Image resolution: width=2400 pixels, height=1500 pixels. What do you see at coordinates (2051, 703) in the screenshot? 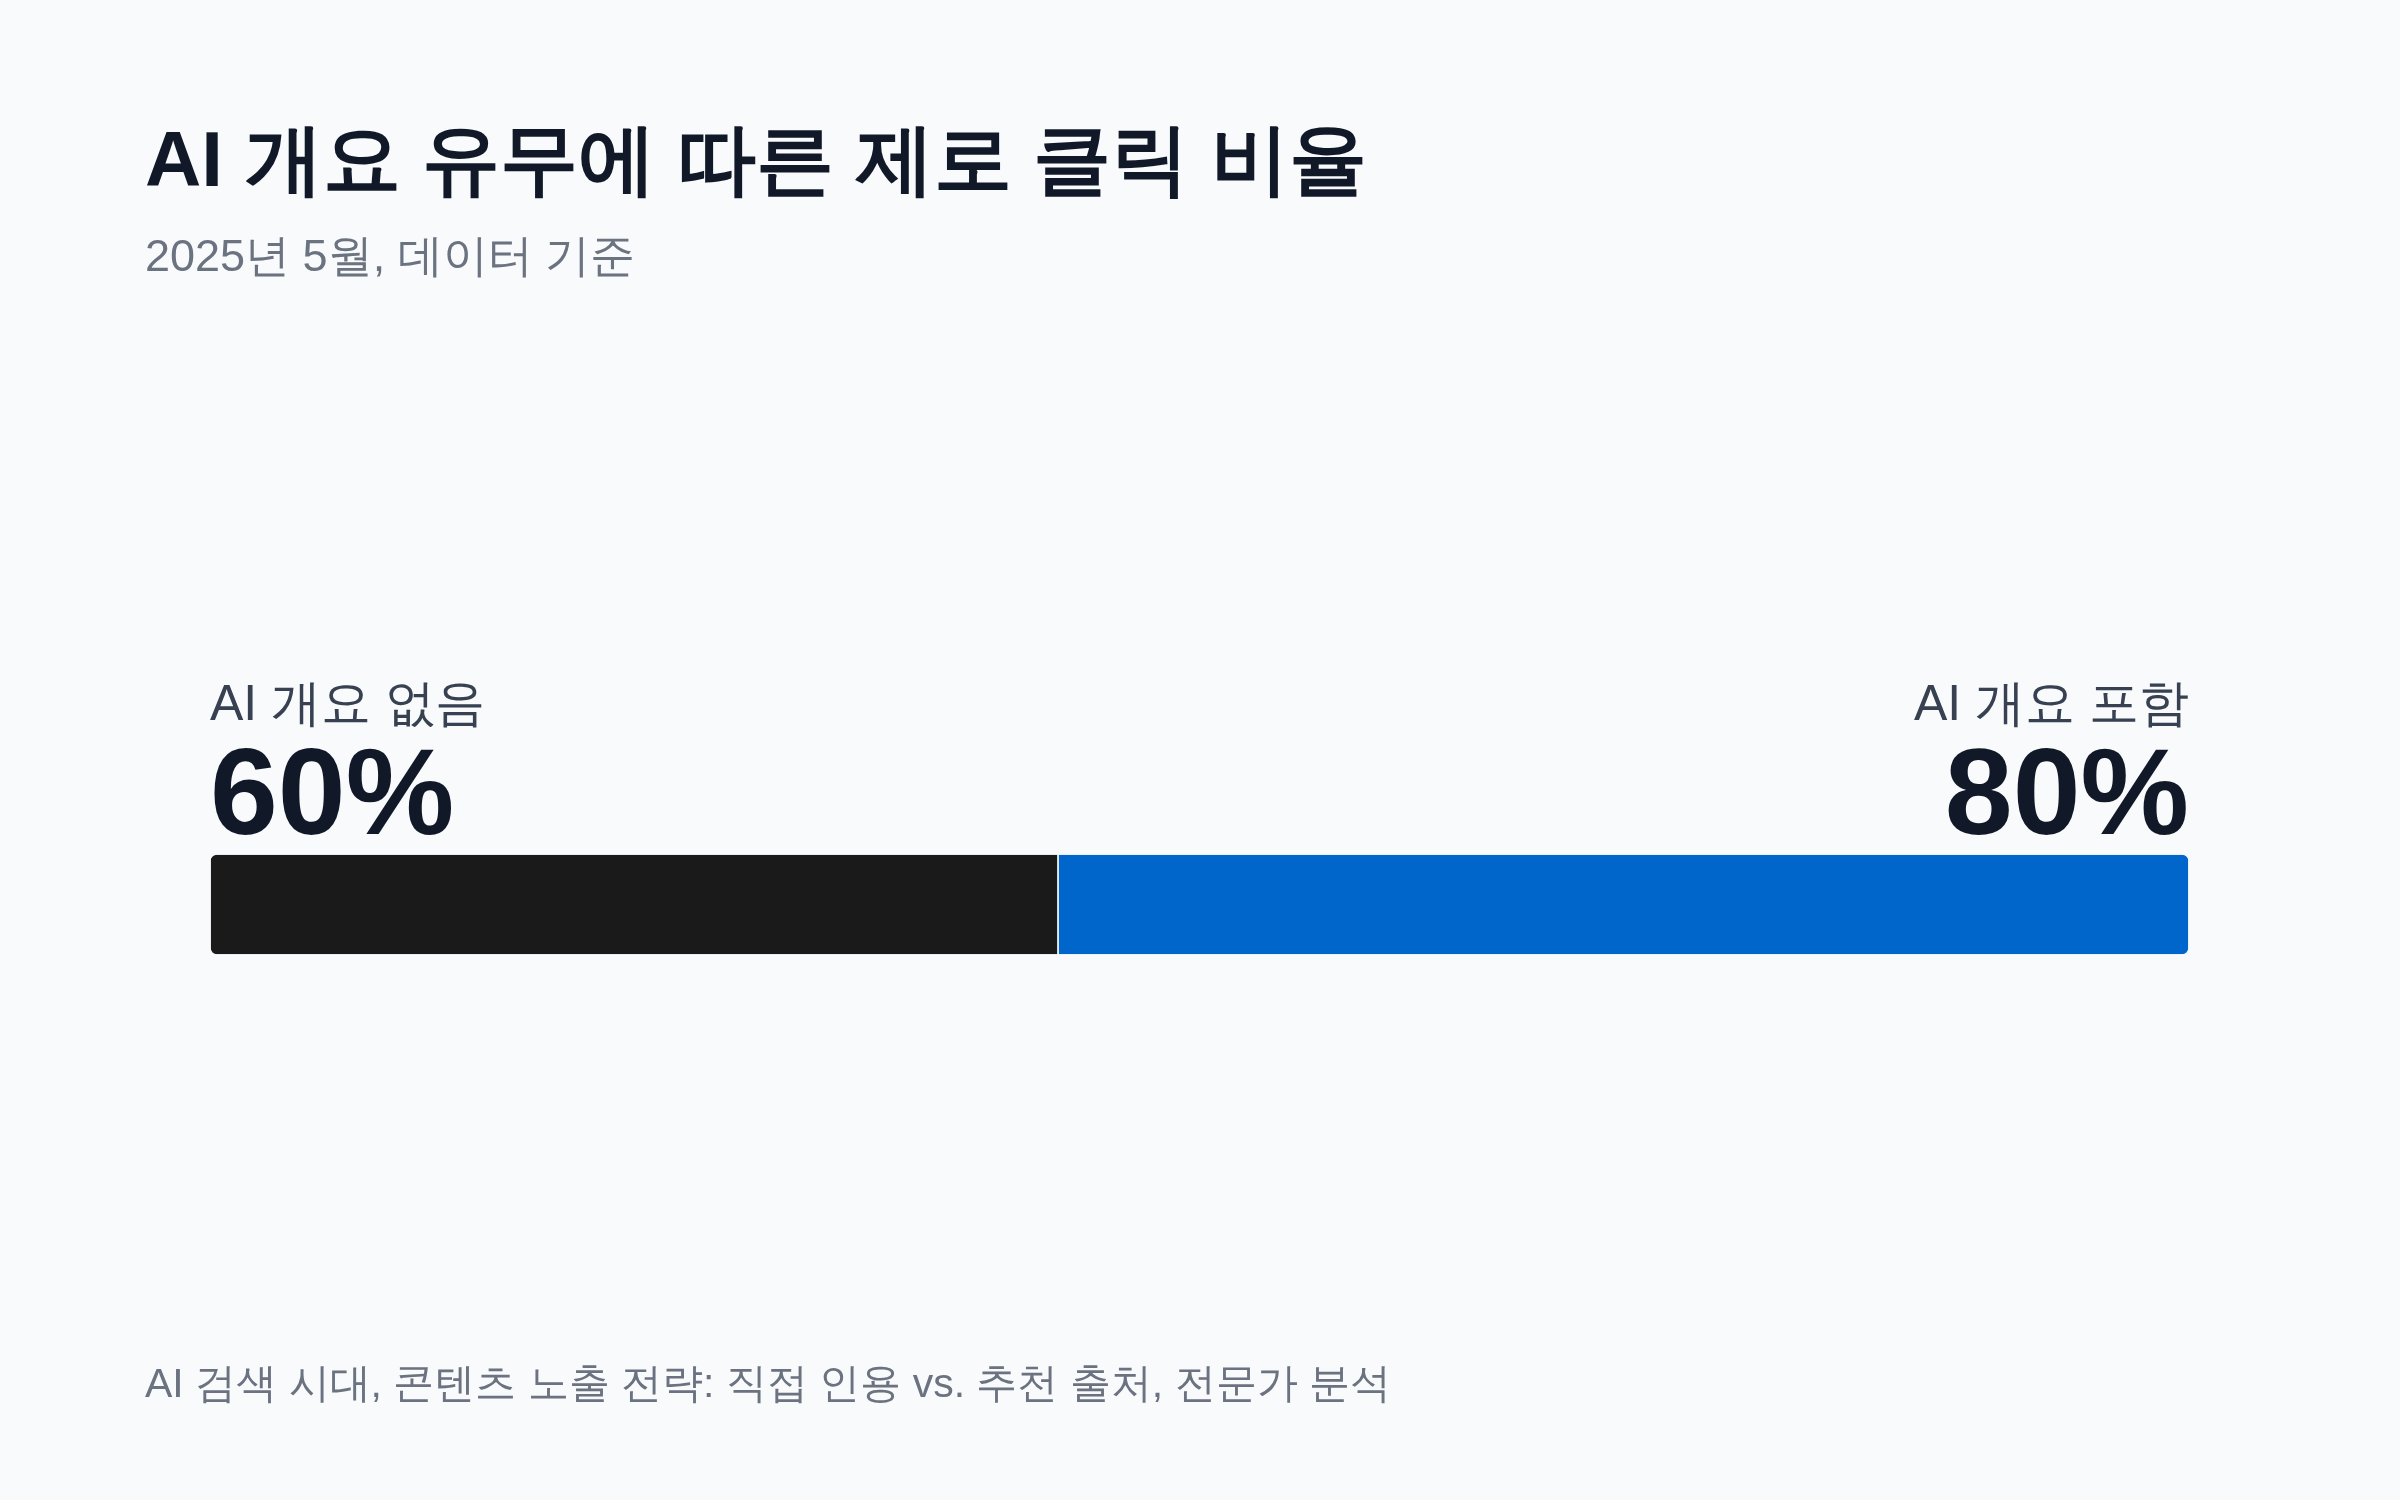
I see `text: AI 개요 포함` at bounding box center [2051, 703].